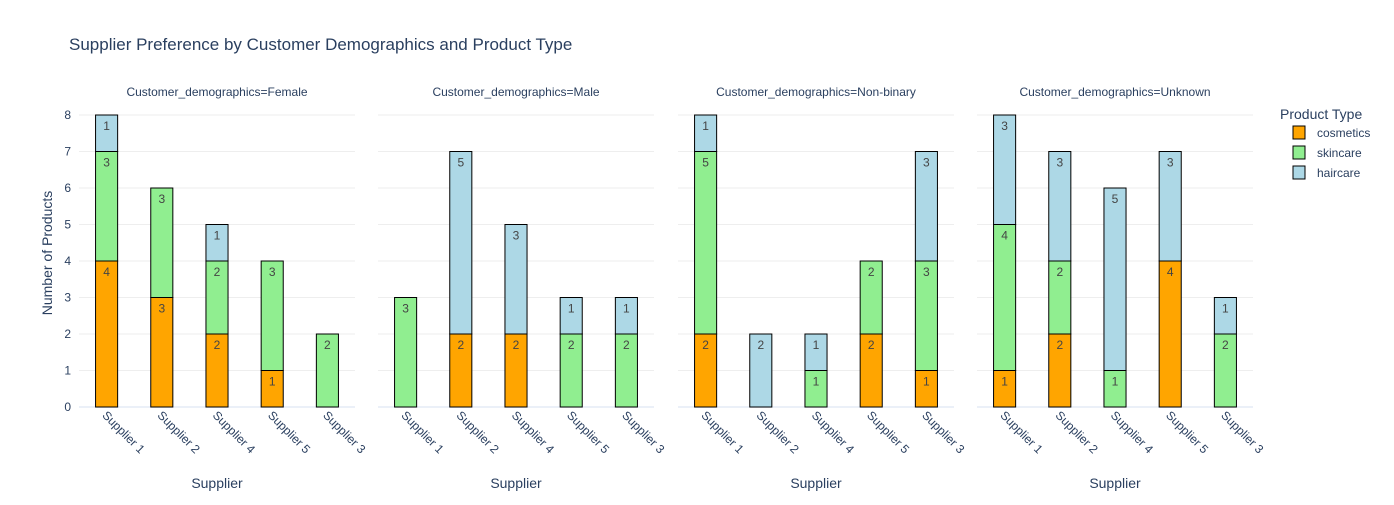  Describe the element at coordinates (47, 253) in the screenshot. I see `y-axis-title: Number of Products` at that location.